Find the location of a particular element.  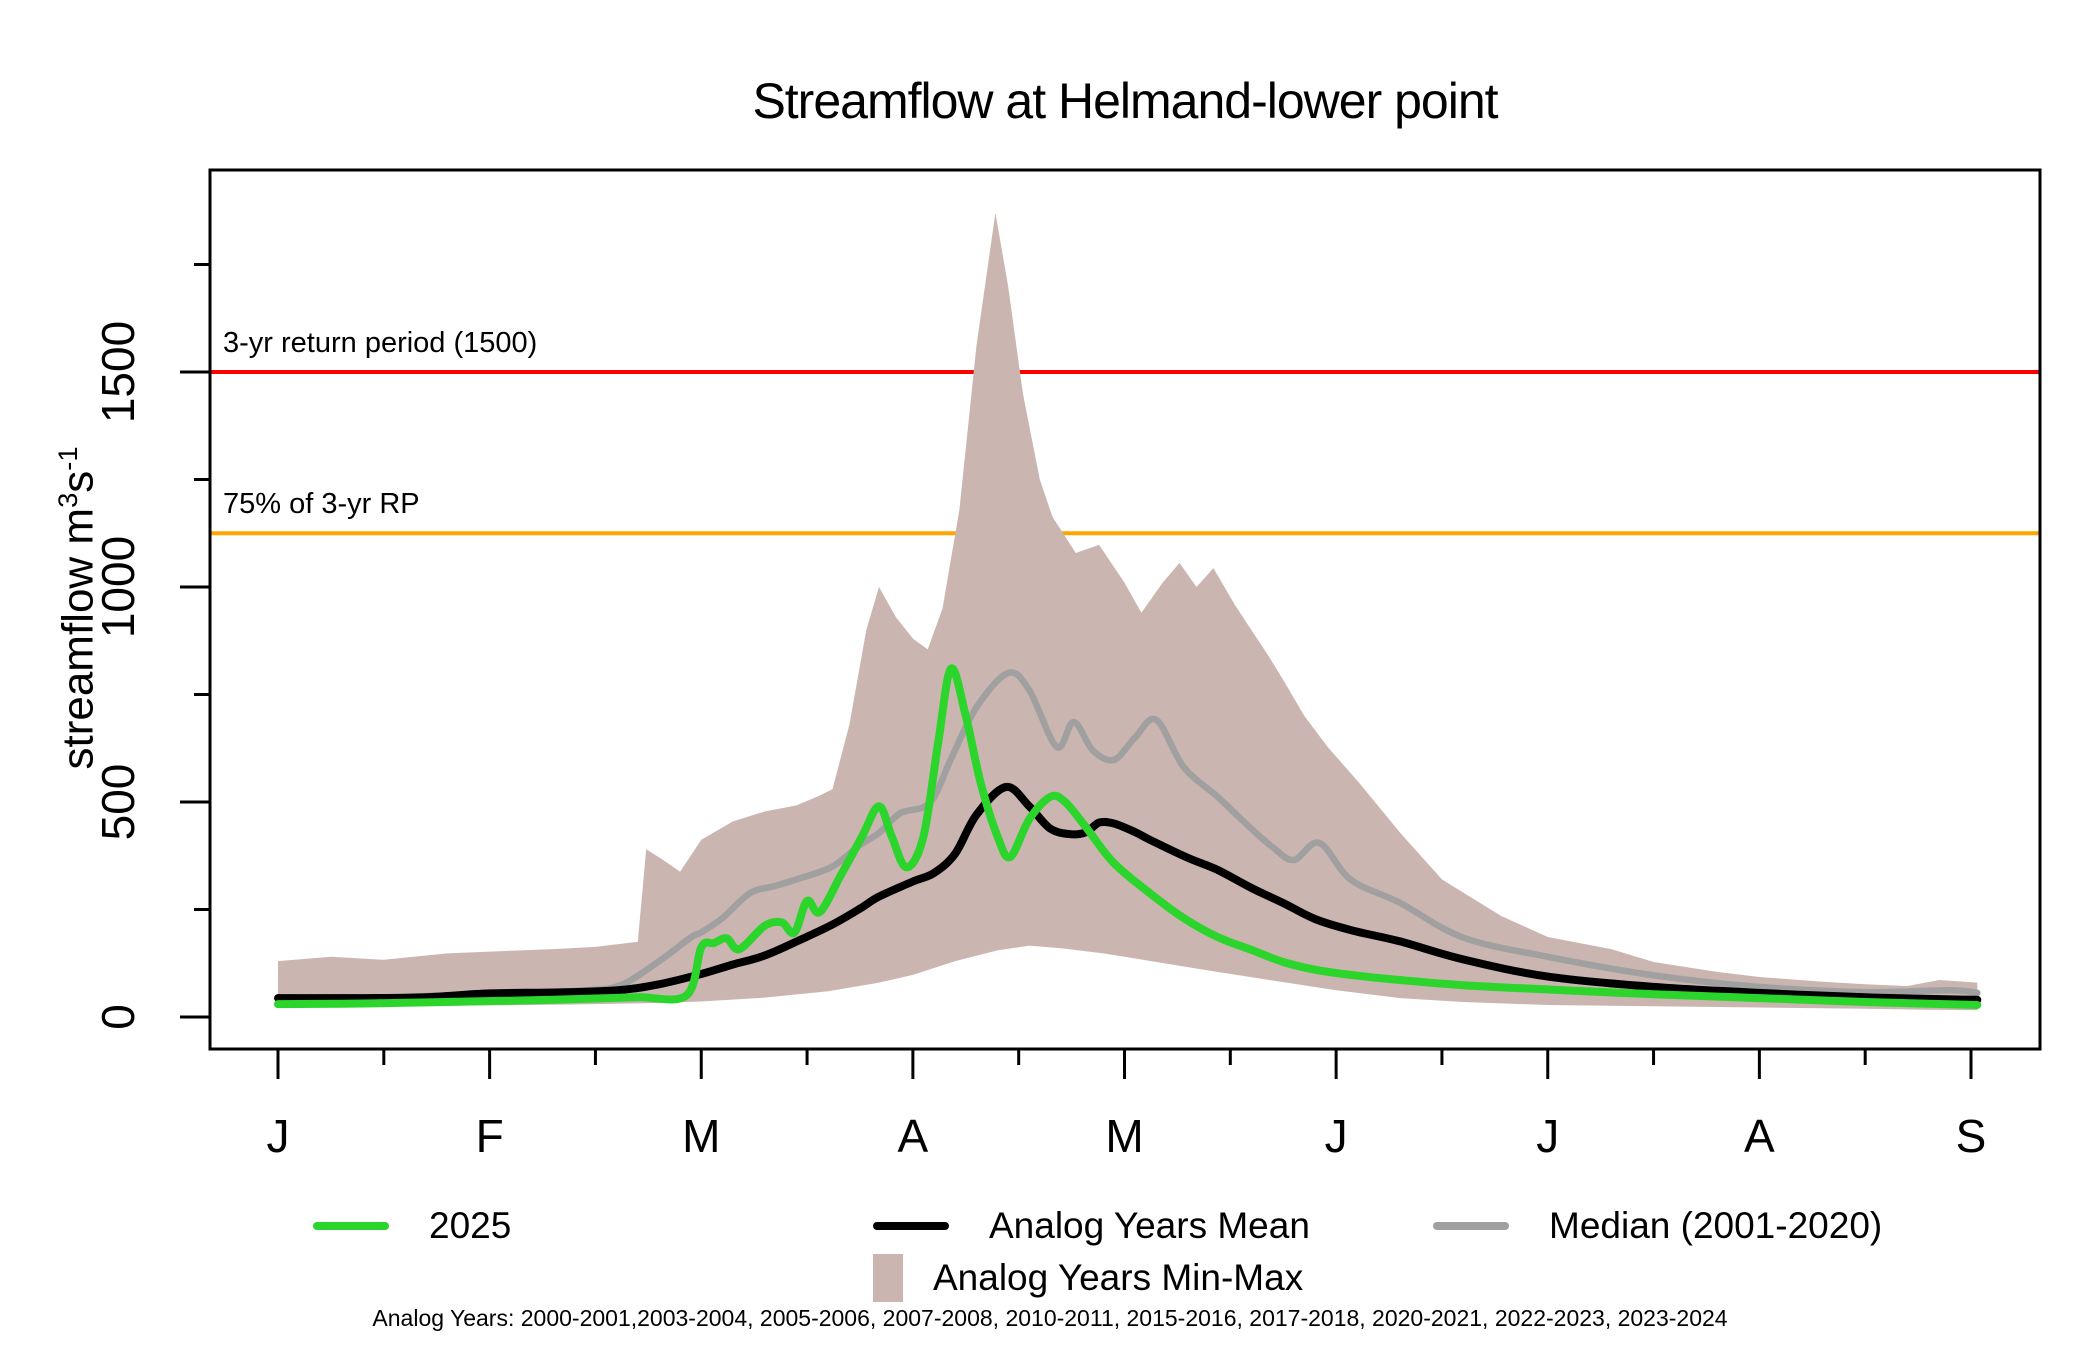

y-tick-label: 1000 is located at coordinates (118, 587).